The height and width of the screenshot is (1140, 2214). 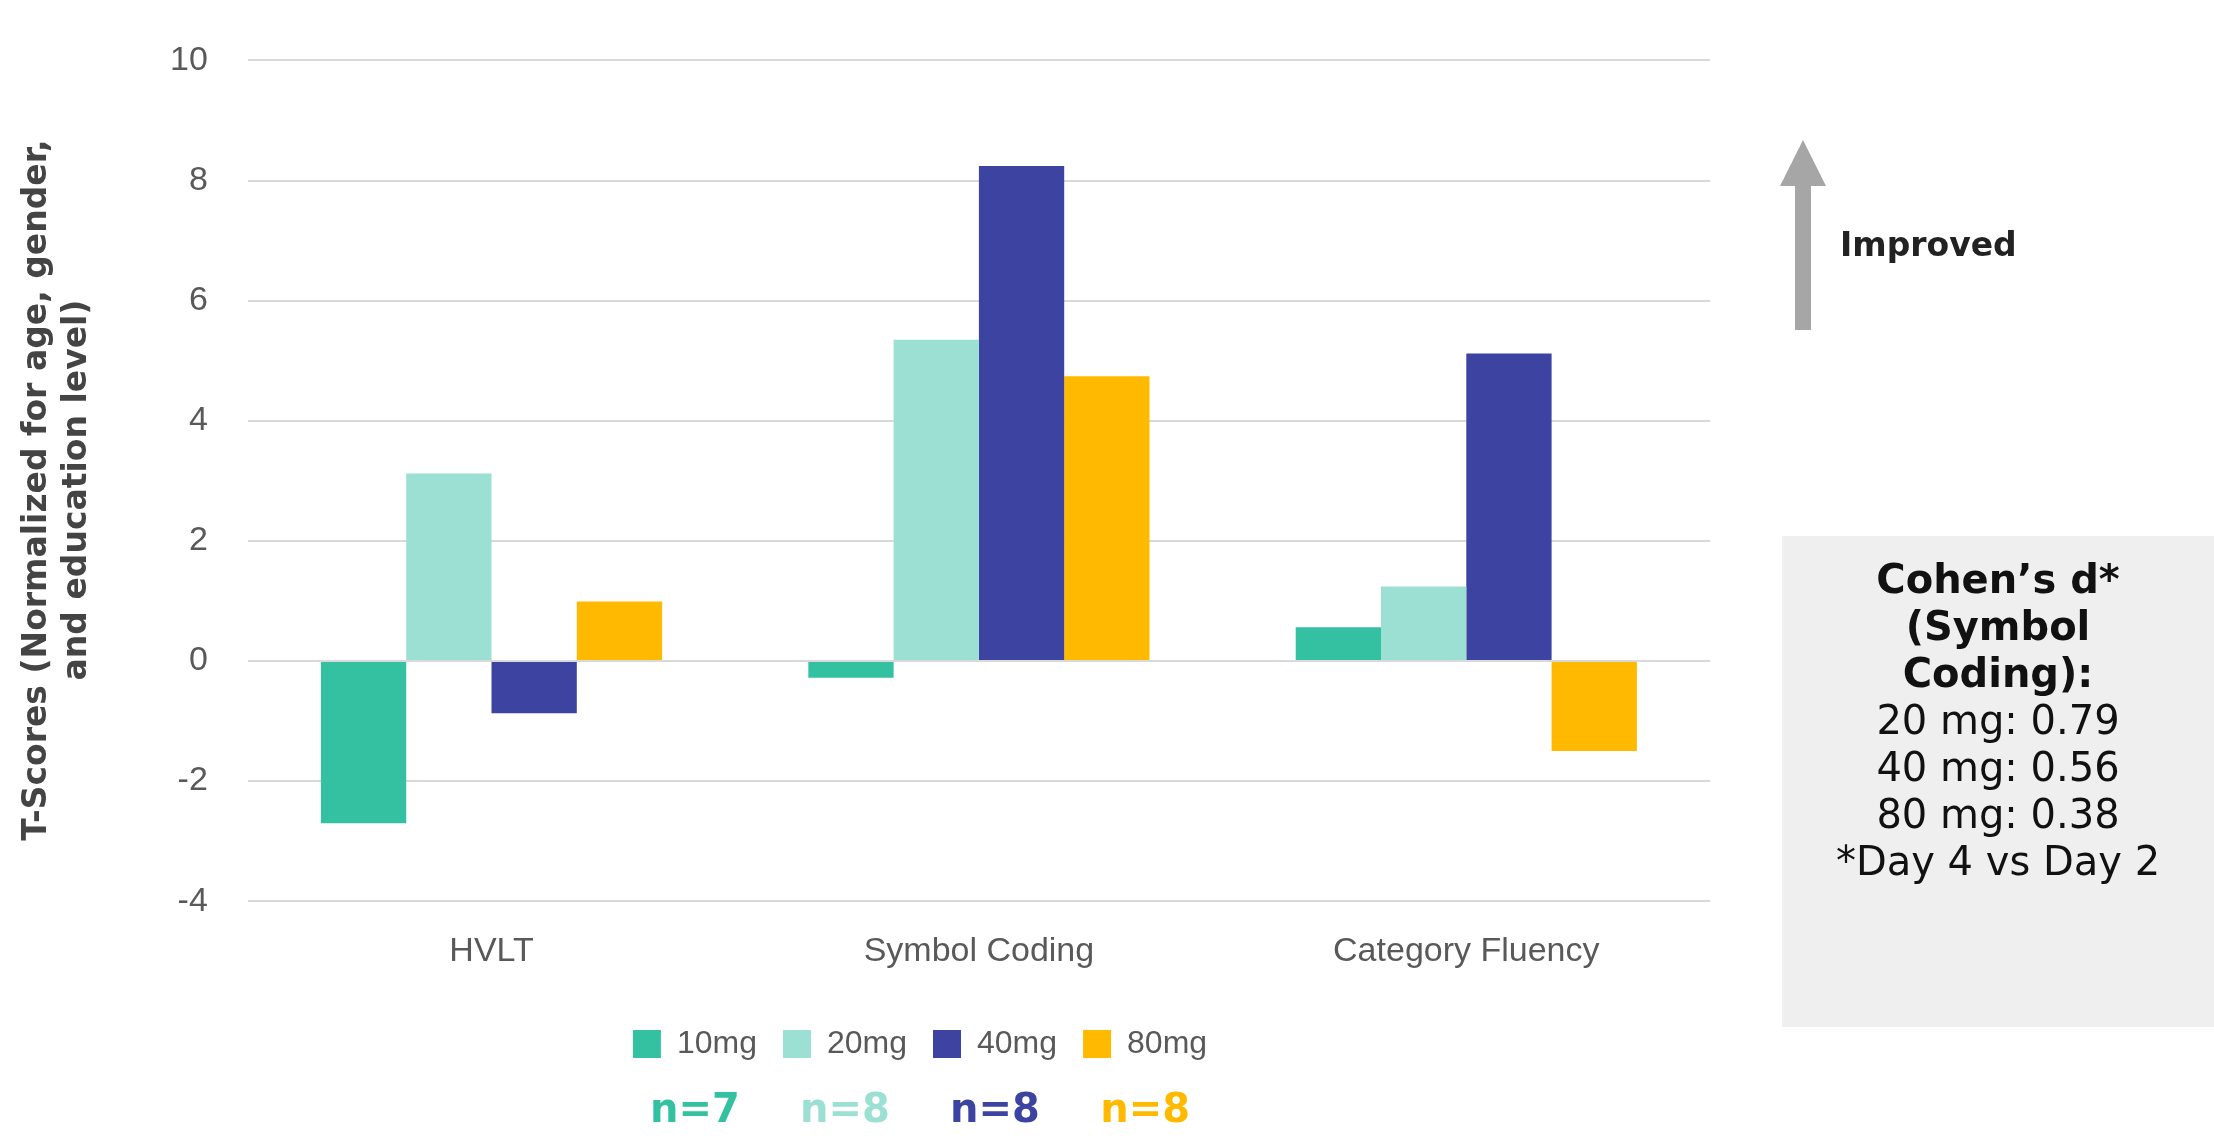 I want to click on text: n=7, so click(x=695, y=1108).